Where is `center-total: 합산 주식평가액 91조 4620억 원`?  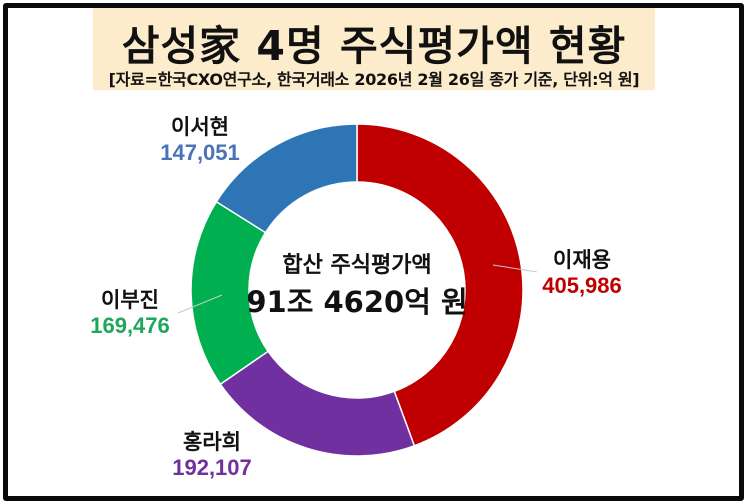
center-total: 합산 주식평가액 91조 4620억 원 is located at coordinates (357, 286).